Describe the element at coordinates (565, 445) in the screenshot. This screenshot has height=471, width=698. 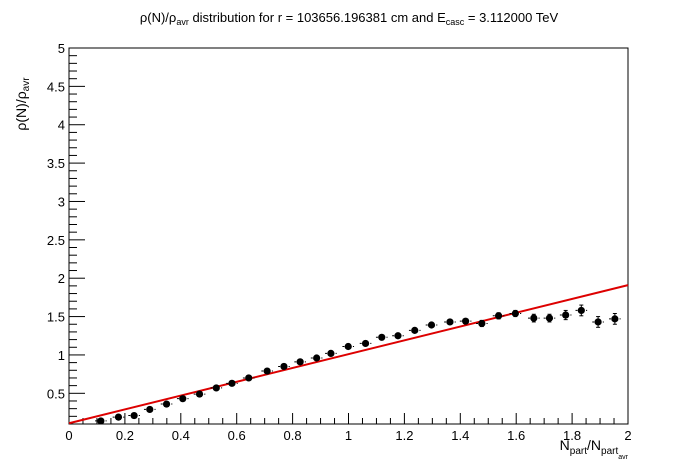
I see `xlabel-part-1: N` at that location.